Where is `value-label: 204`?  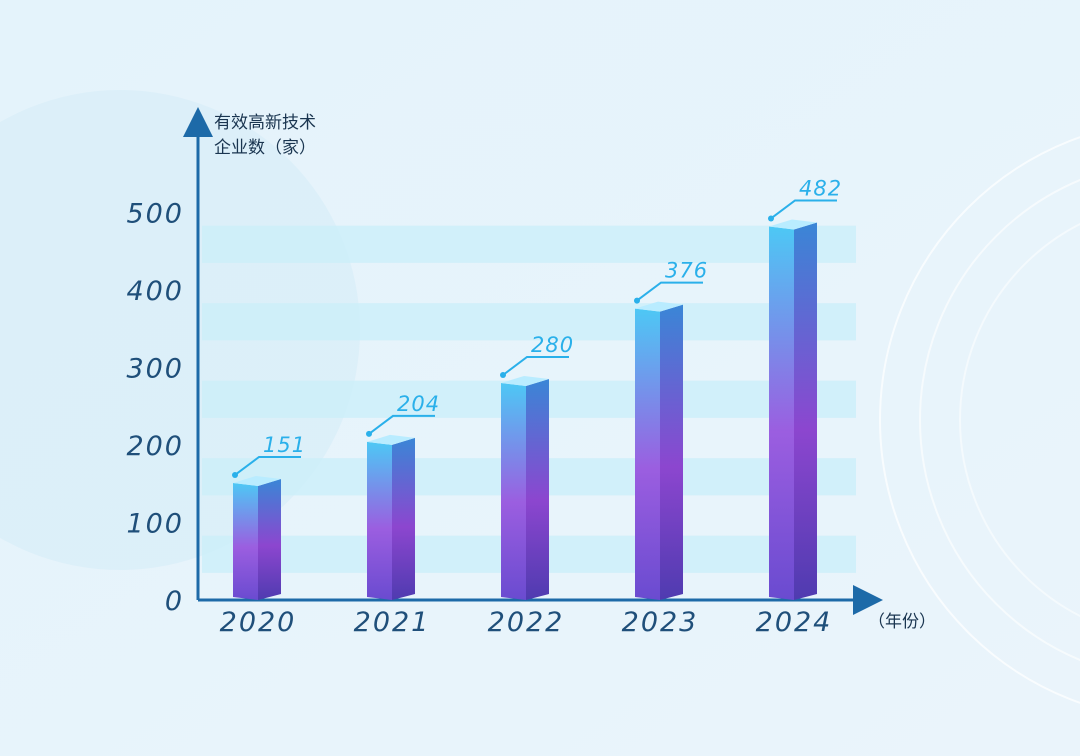 value-label: 204 is located at coordinates (418, 404).